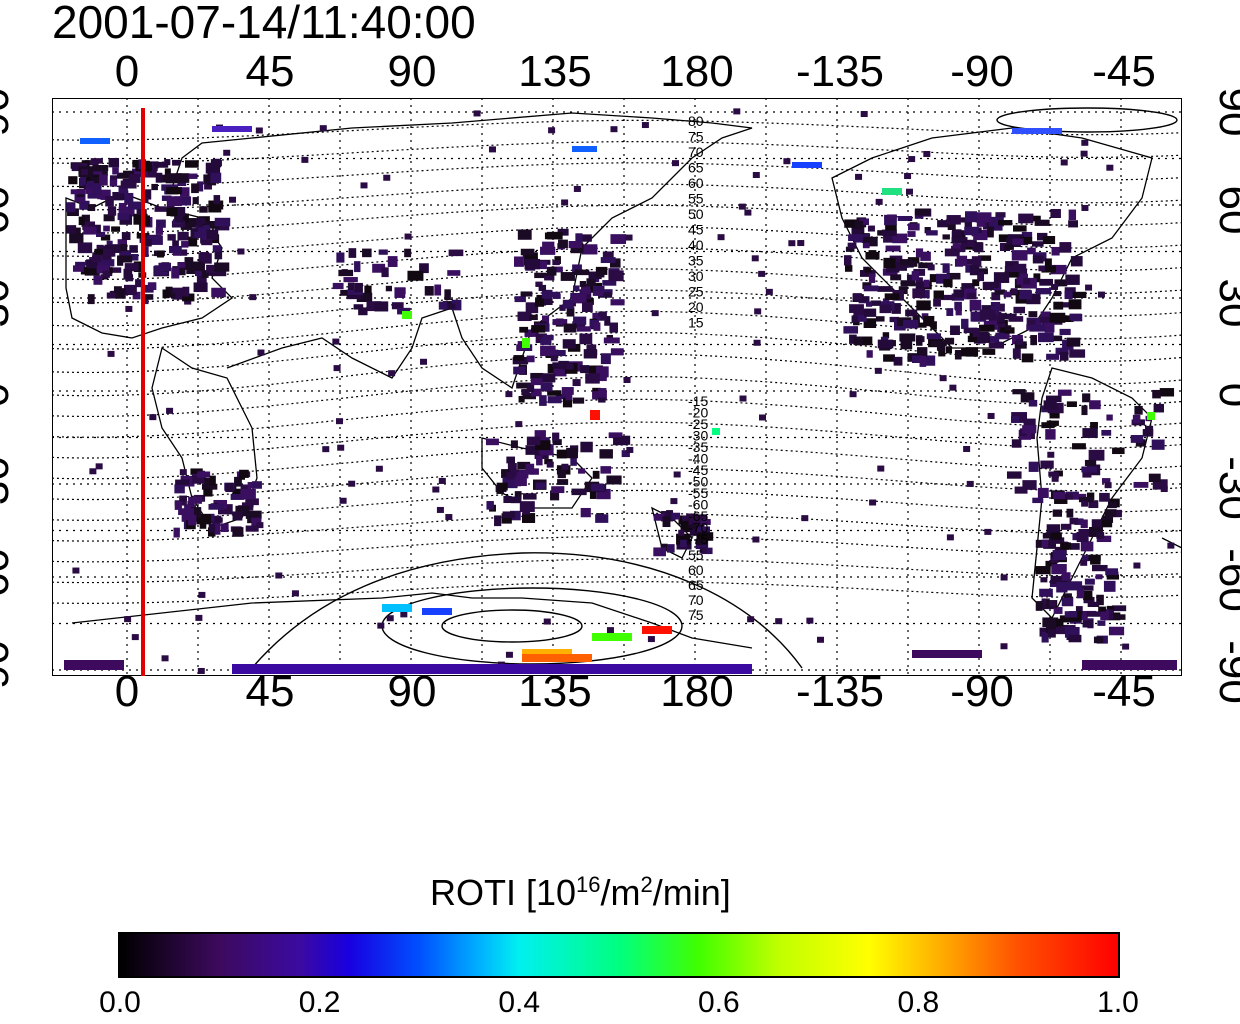  What do you see at coordinates (264, 24) in the screenshot?
I see `page-title: 2001-07-14/11:40:00` at bounding box center [264, 24].